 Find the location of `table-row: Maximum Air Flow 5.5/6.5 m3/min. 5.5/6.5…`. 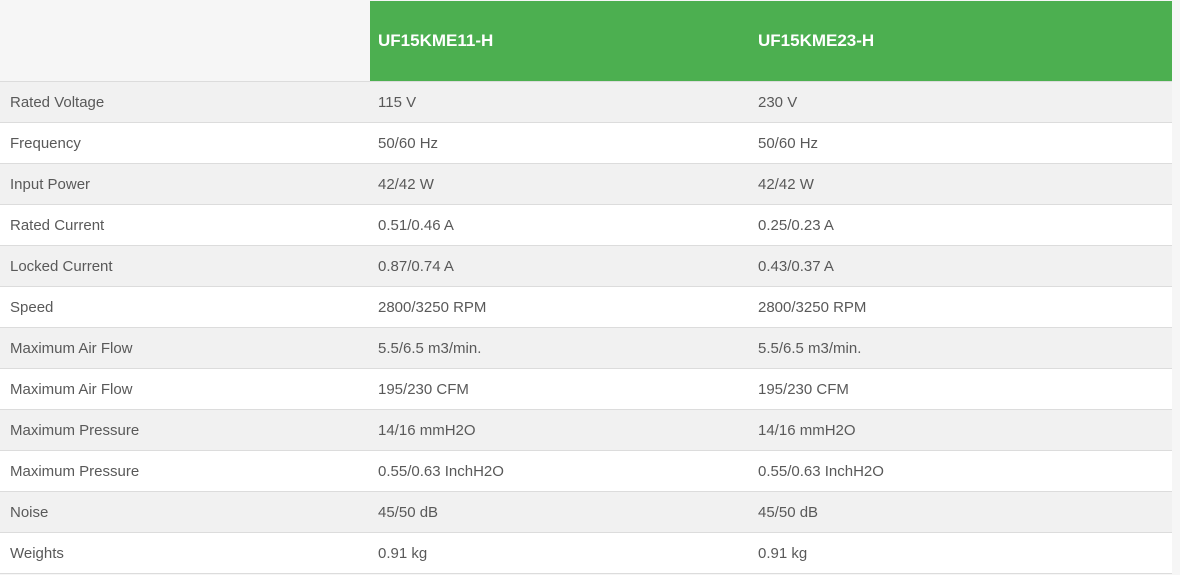

table-row: Maximum Air Flow 5.5/6.5 m3/min. 5.5/6.5… is located at coordinates (586, 347).